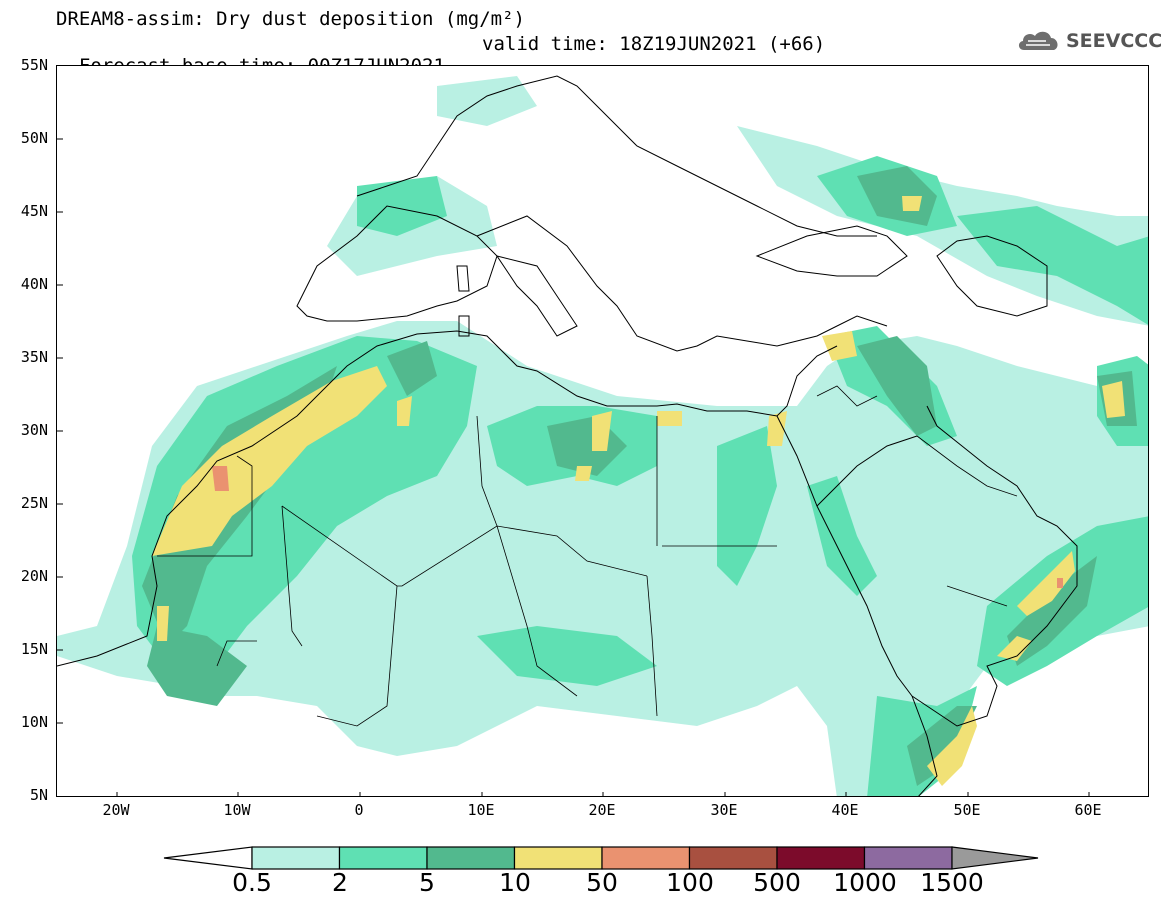  Describe the element at coordinates (208, 858) in the screenshot. I see `colorbar-under-arrow` at that location.